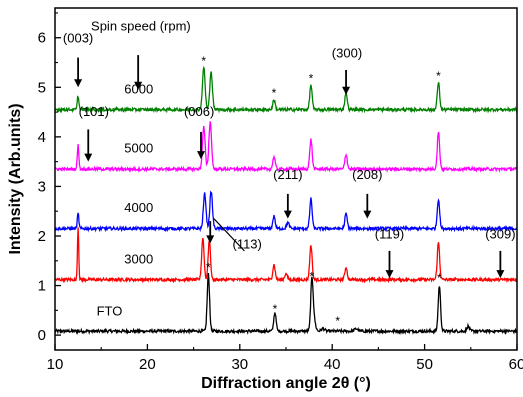  Describe the element at coordinates (500, 233) in the screenshot. I see `peak-label: (309)` at that location.